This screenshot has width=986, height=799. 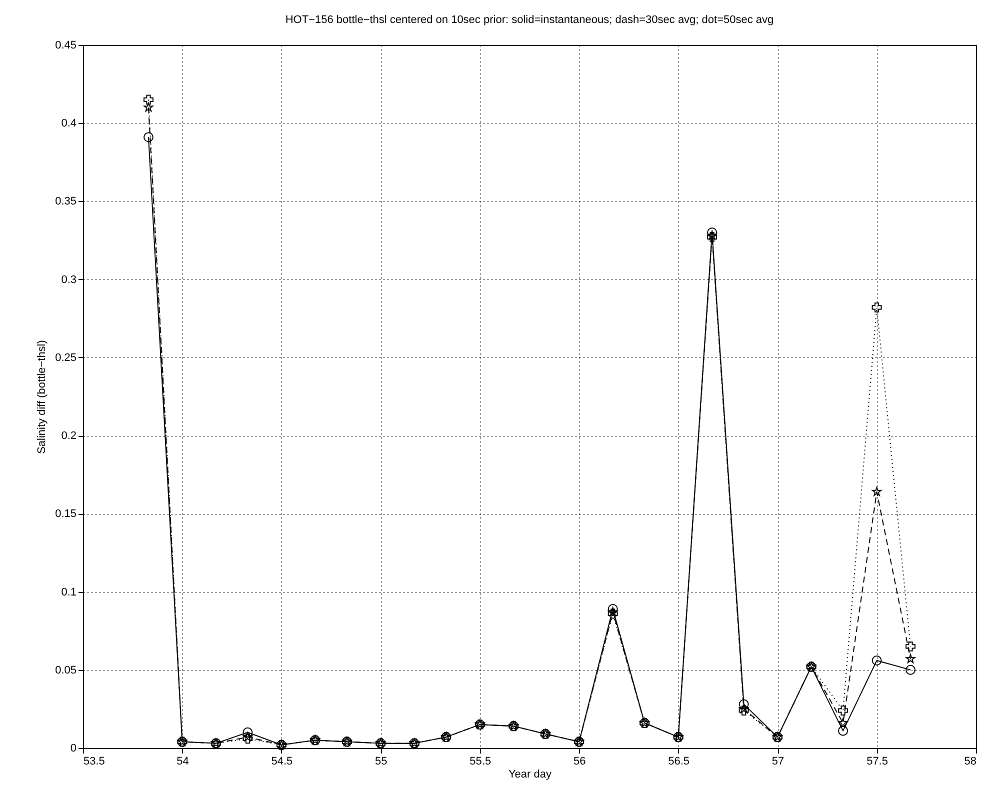 What do you see at coordinates (282, 762) in the screenshot?
I see `x-tick-label: 54.5` at bounding box center [282, 762].